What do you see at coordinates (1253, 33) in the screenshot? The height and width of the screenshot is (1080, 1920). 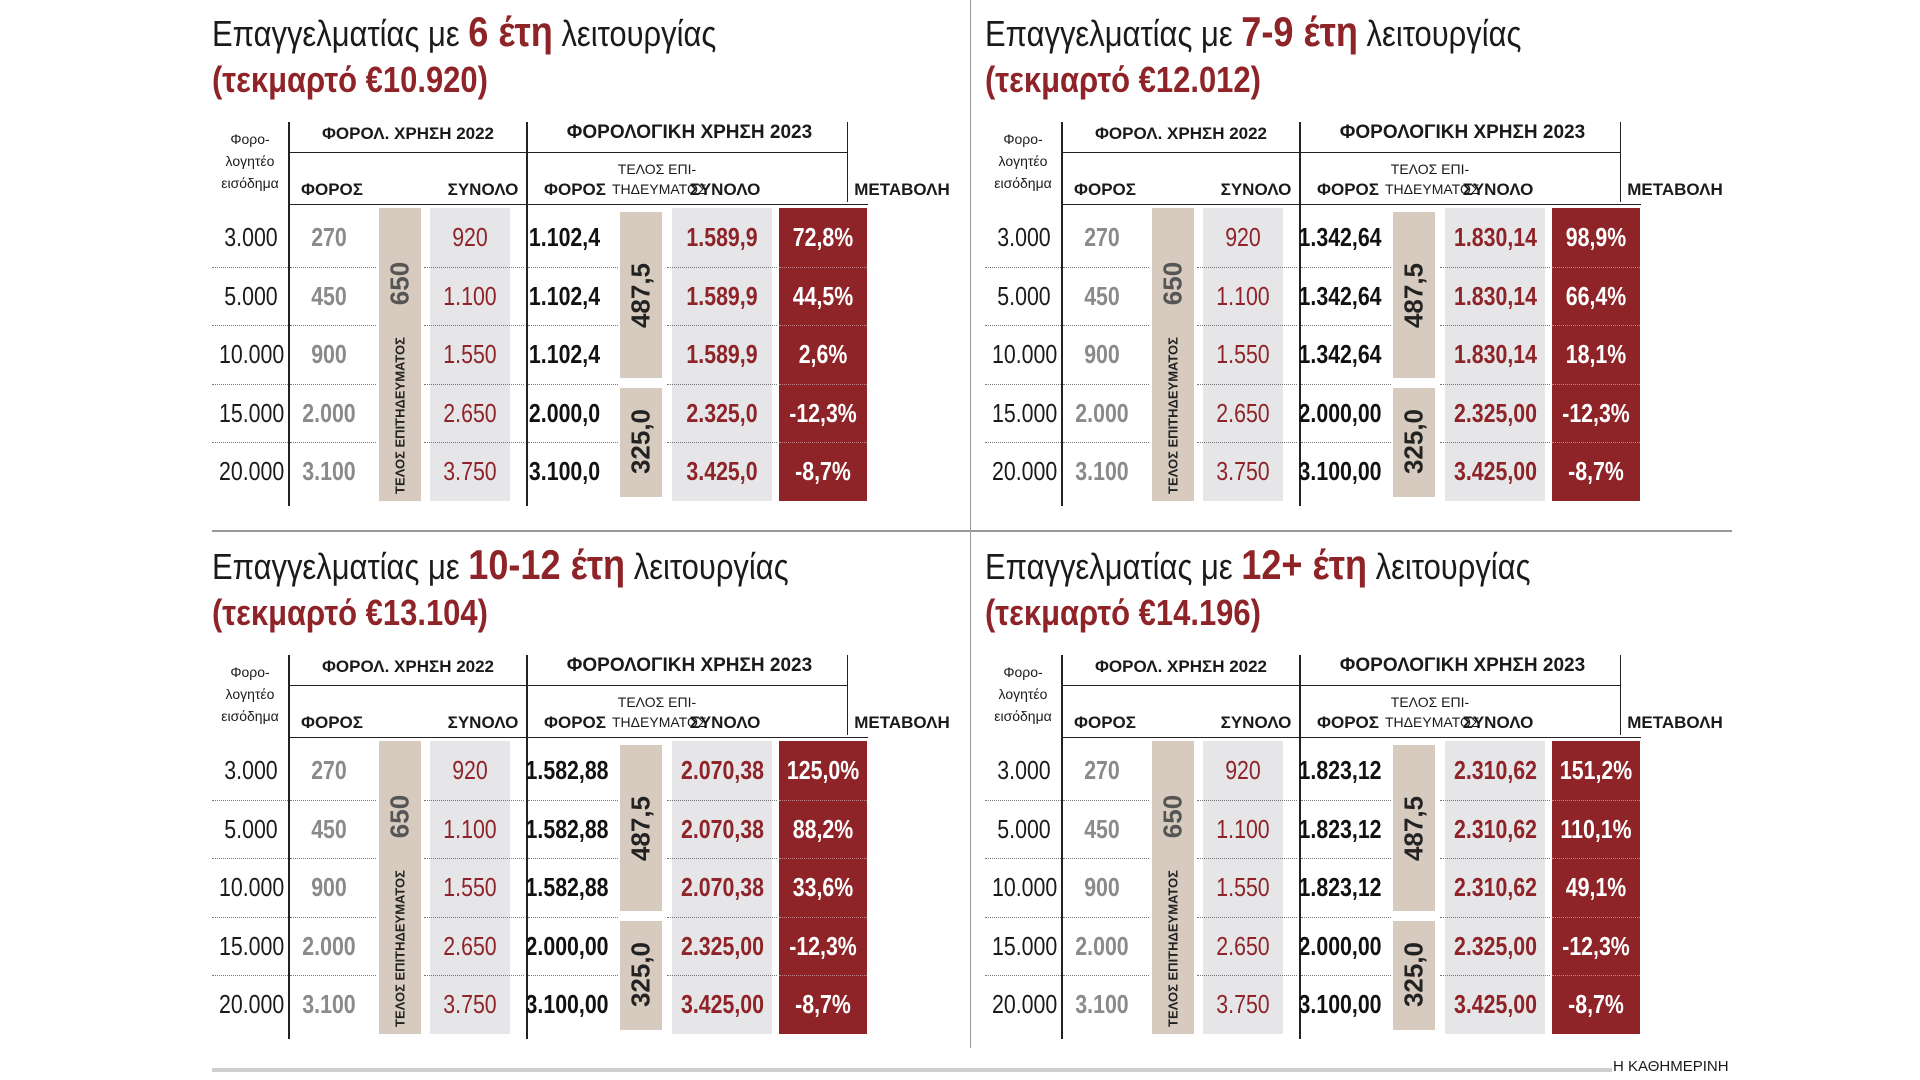 I see `panel-title: Επαγγελματίας με 7-9 έτη λειτουργίας` at bounding box center [1253, 33].